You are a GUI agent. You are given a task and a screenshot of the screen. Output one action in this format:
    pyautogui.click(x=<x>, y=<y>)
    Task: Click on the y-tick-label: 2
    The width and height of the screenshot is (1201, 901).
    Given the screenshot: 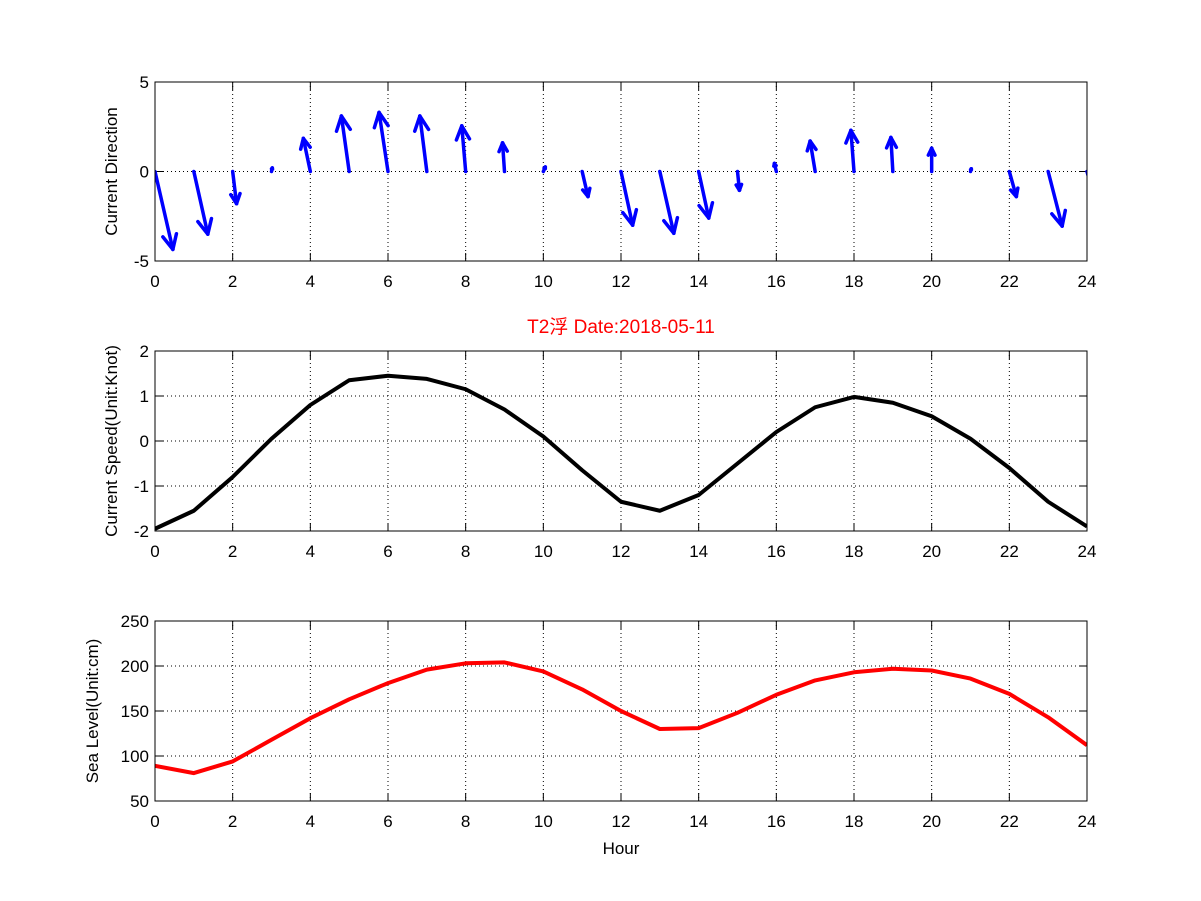 What is the action you would take?
    pyautogui.click(x=144, y=351)
    